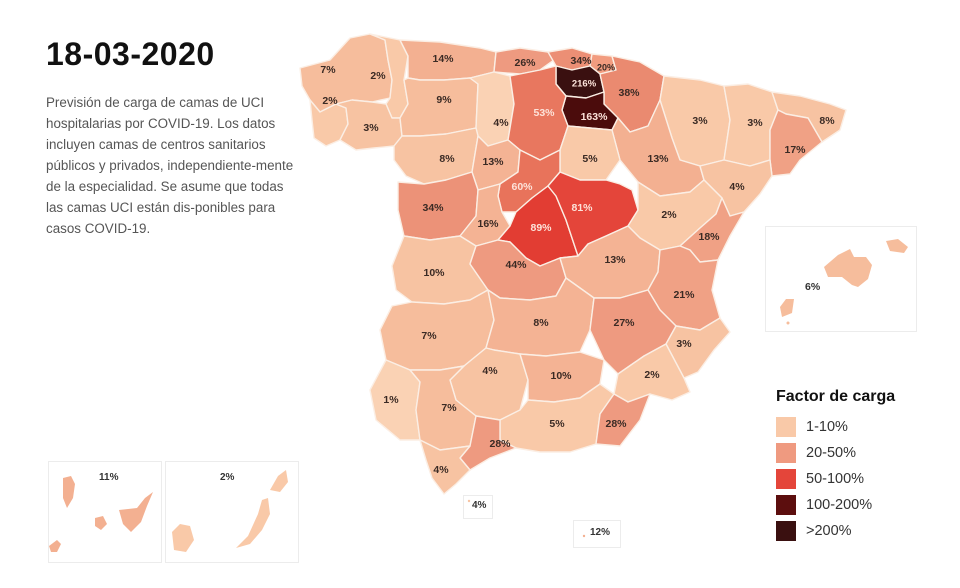 The height and width of the screenshot is (588, 960). I want to click on gran-canaria-inset: 2%, so click(232, 512).